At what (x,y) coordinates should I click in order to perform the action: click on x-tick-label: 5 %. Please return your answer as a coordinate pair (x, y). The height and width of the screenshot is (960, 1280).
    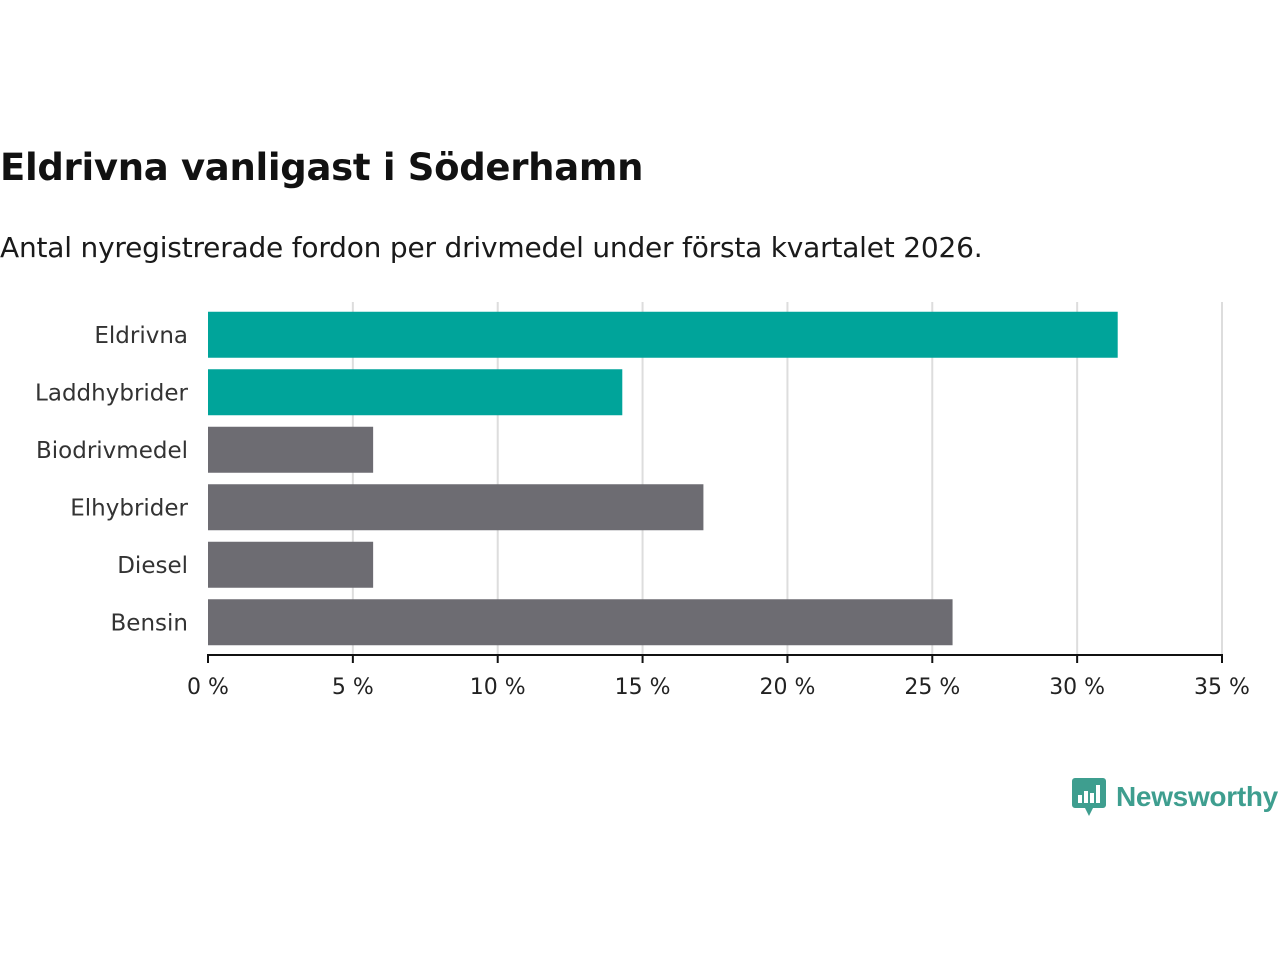
    Looking at the image, I should click on (353, 687).